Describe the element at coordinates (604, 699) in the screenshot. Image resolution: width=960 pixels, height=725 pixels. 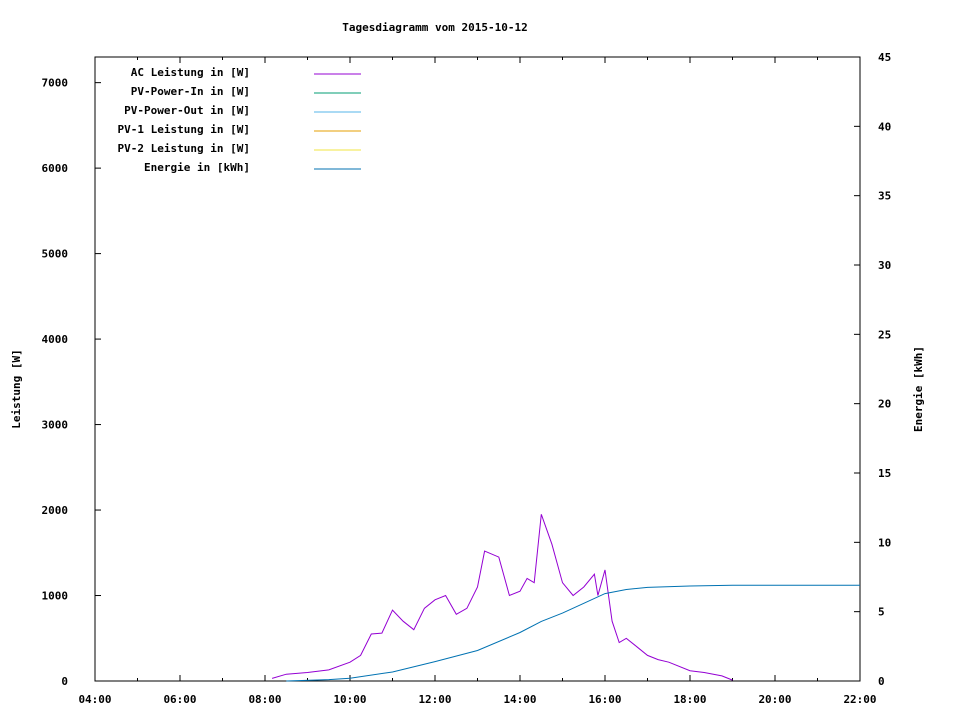
I see `x-tick-label: 16:00` at that location.